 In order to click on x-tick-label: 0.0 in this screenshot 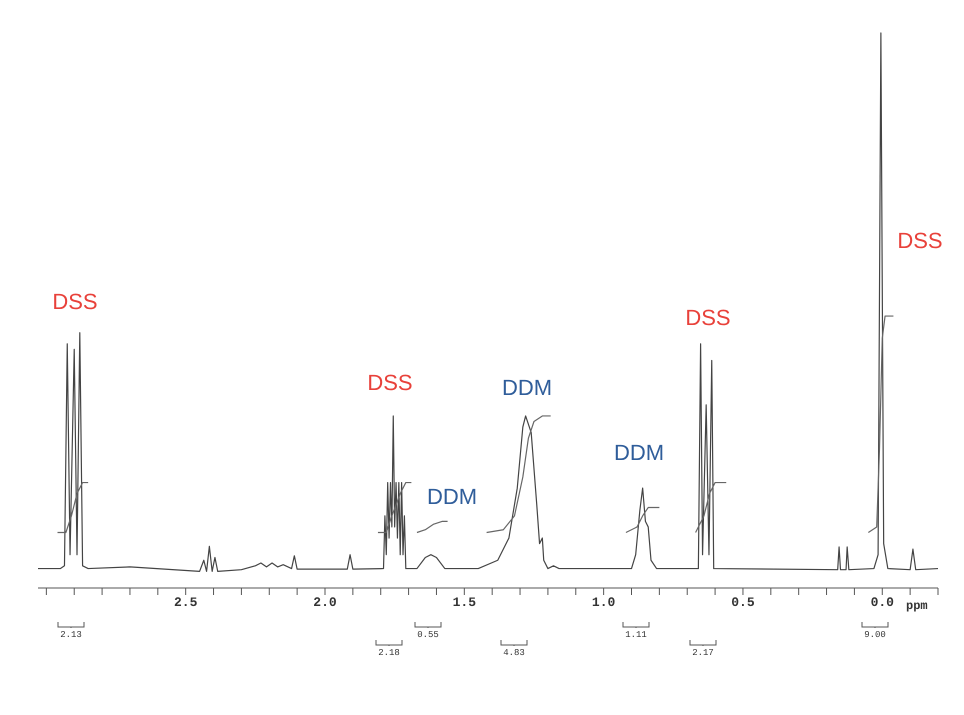, I will do `click(882, 602)`.